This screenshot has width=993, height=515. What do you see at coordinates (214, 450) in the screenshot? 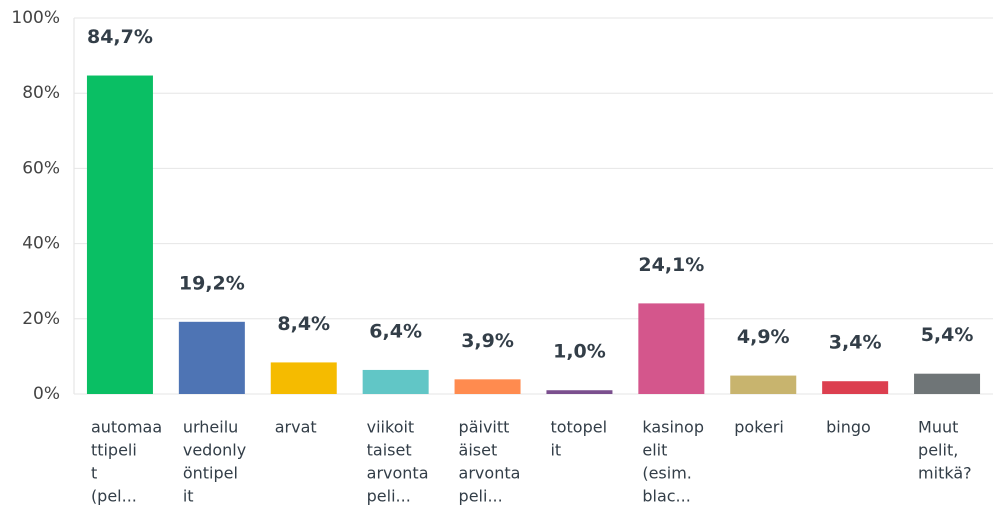
I see `x-tick-label: vedonly` at bounding box center [214, 450].